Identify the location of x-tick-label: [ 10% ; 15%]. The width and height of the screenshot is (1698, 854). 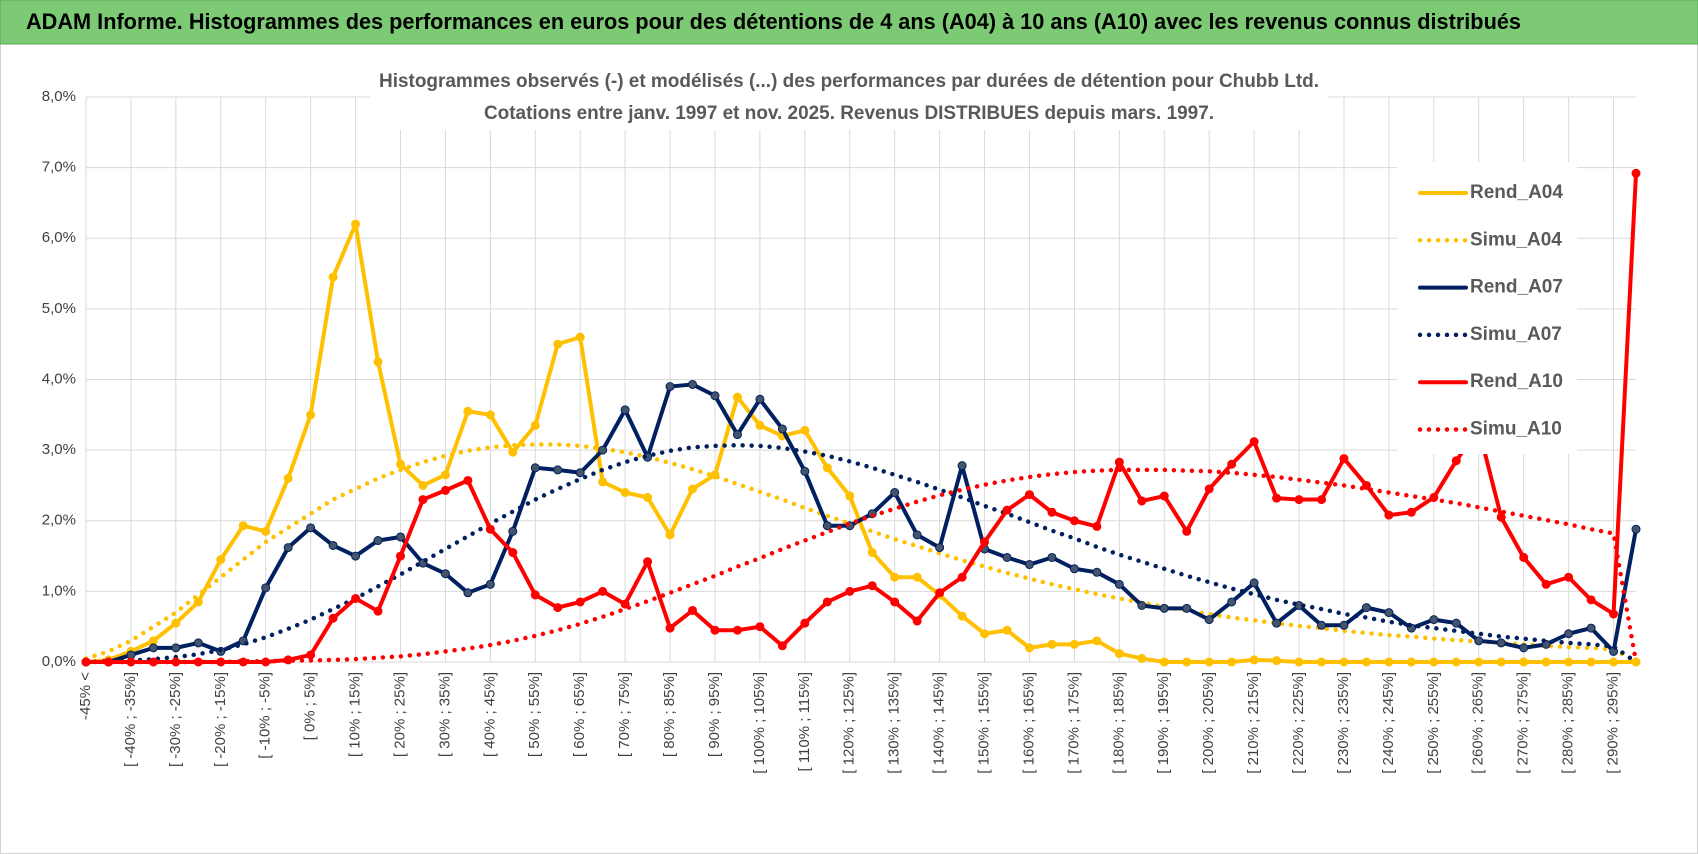
(355, 714).